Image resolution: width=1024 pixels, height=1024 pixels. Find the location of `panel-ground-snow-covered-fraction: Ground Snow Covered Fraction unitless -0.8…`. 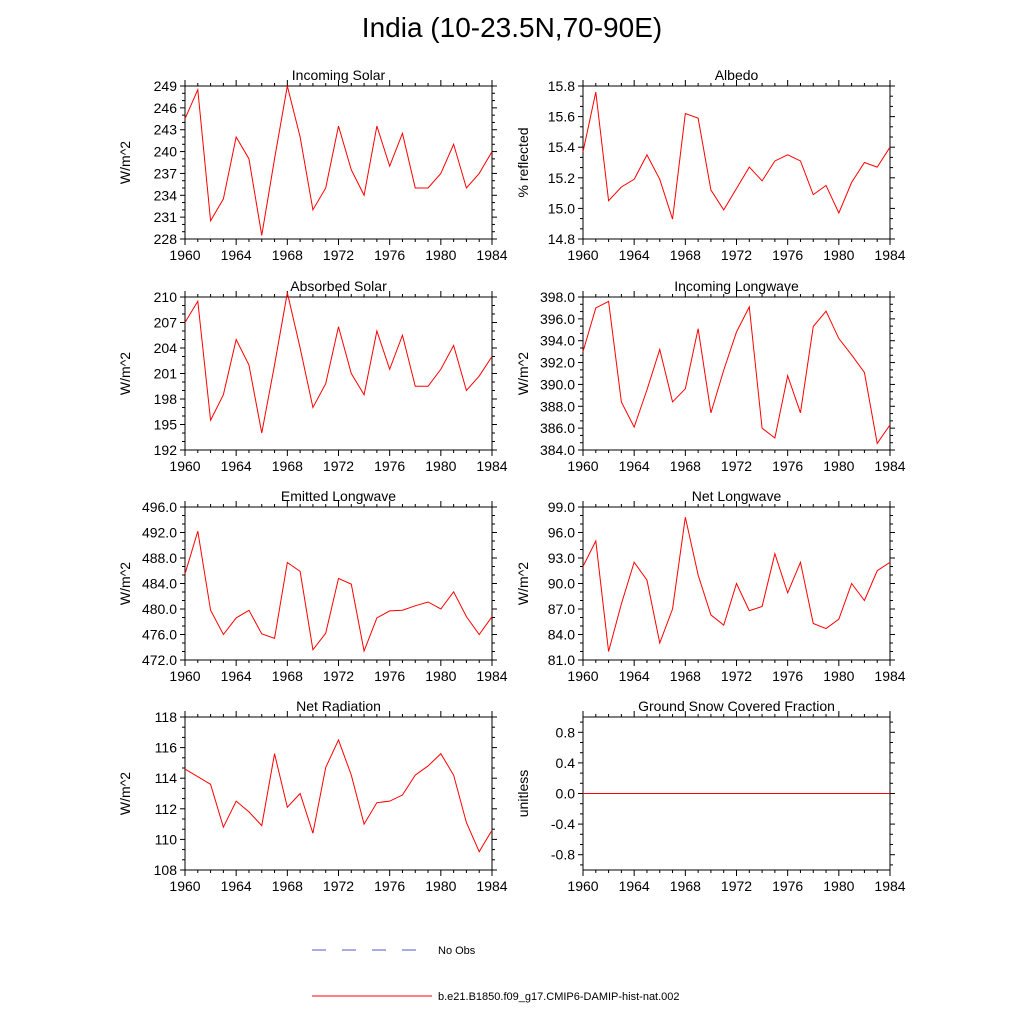

panel-ground-snow-covered-fraction: Ground Snow Covered Fraction unitless -0.8… is located at coordinates (710, 796).